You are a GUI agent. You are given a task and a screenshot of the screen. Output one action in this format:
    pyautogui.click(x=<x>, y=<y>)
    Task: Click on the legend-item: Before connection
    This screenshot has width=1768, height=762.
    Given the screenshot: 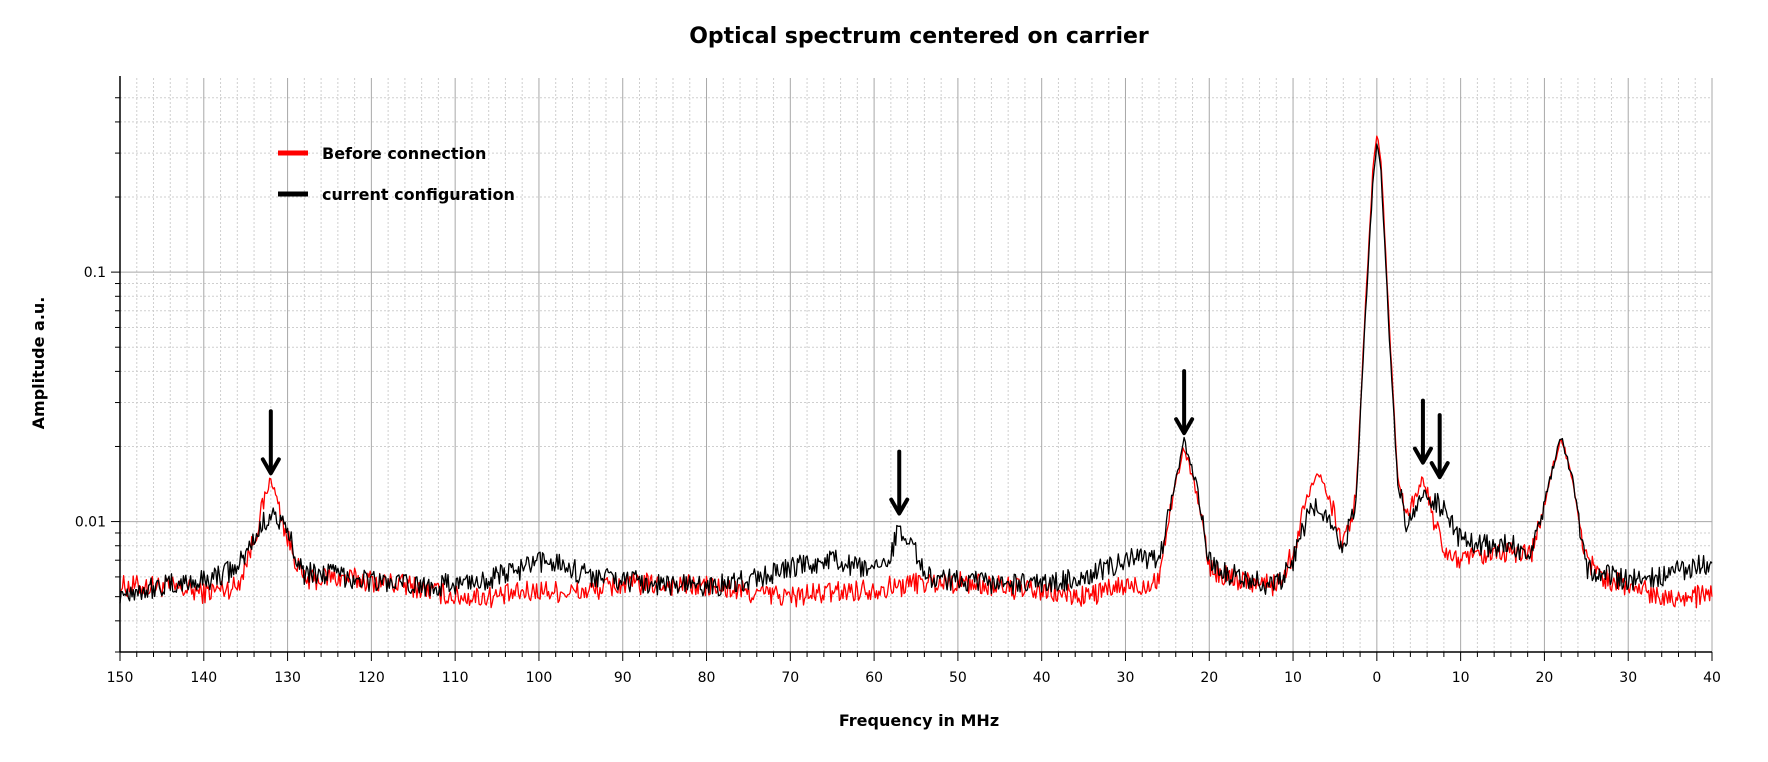 What is the action you would take?
    pyautogui.click(x=382, y=153)
    